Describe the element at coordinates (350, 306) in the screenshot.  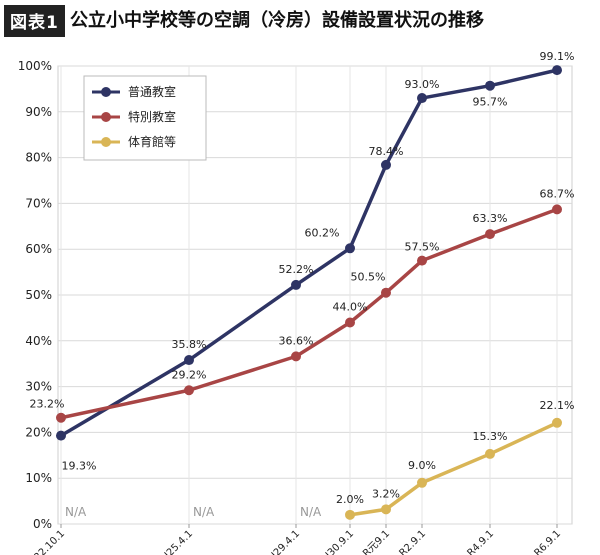
I see `data-label: 44.0%` at that location.